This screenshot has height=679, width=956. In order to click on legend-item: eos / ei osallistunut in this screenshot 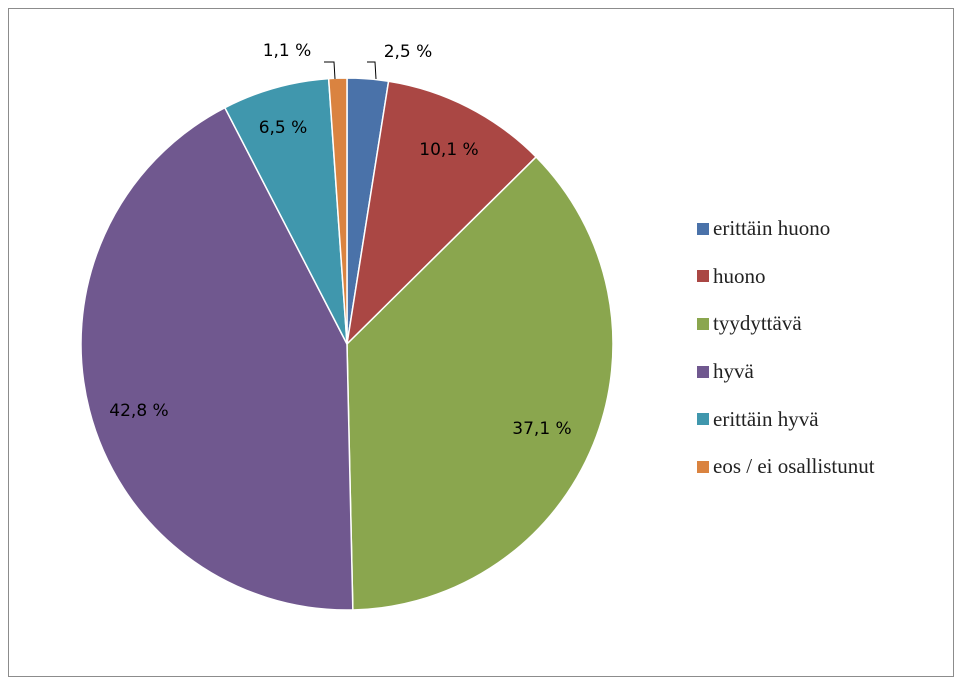, I will do `click(786, 467)`.